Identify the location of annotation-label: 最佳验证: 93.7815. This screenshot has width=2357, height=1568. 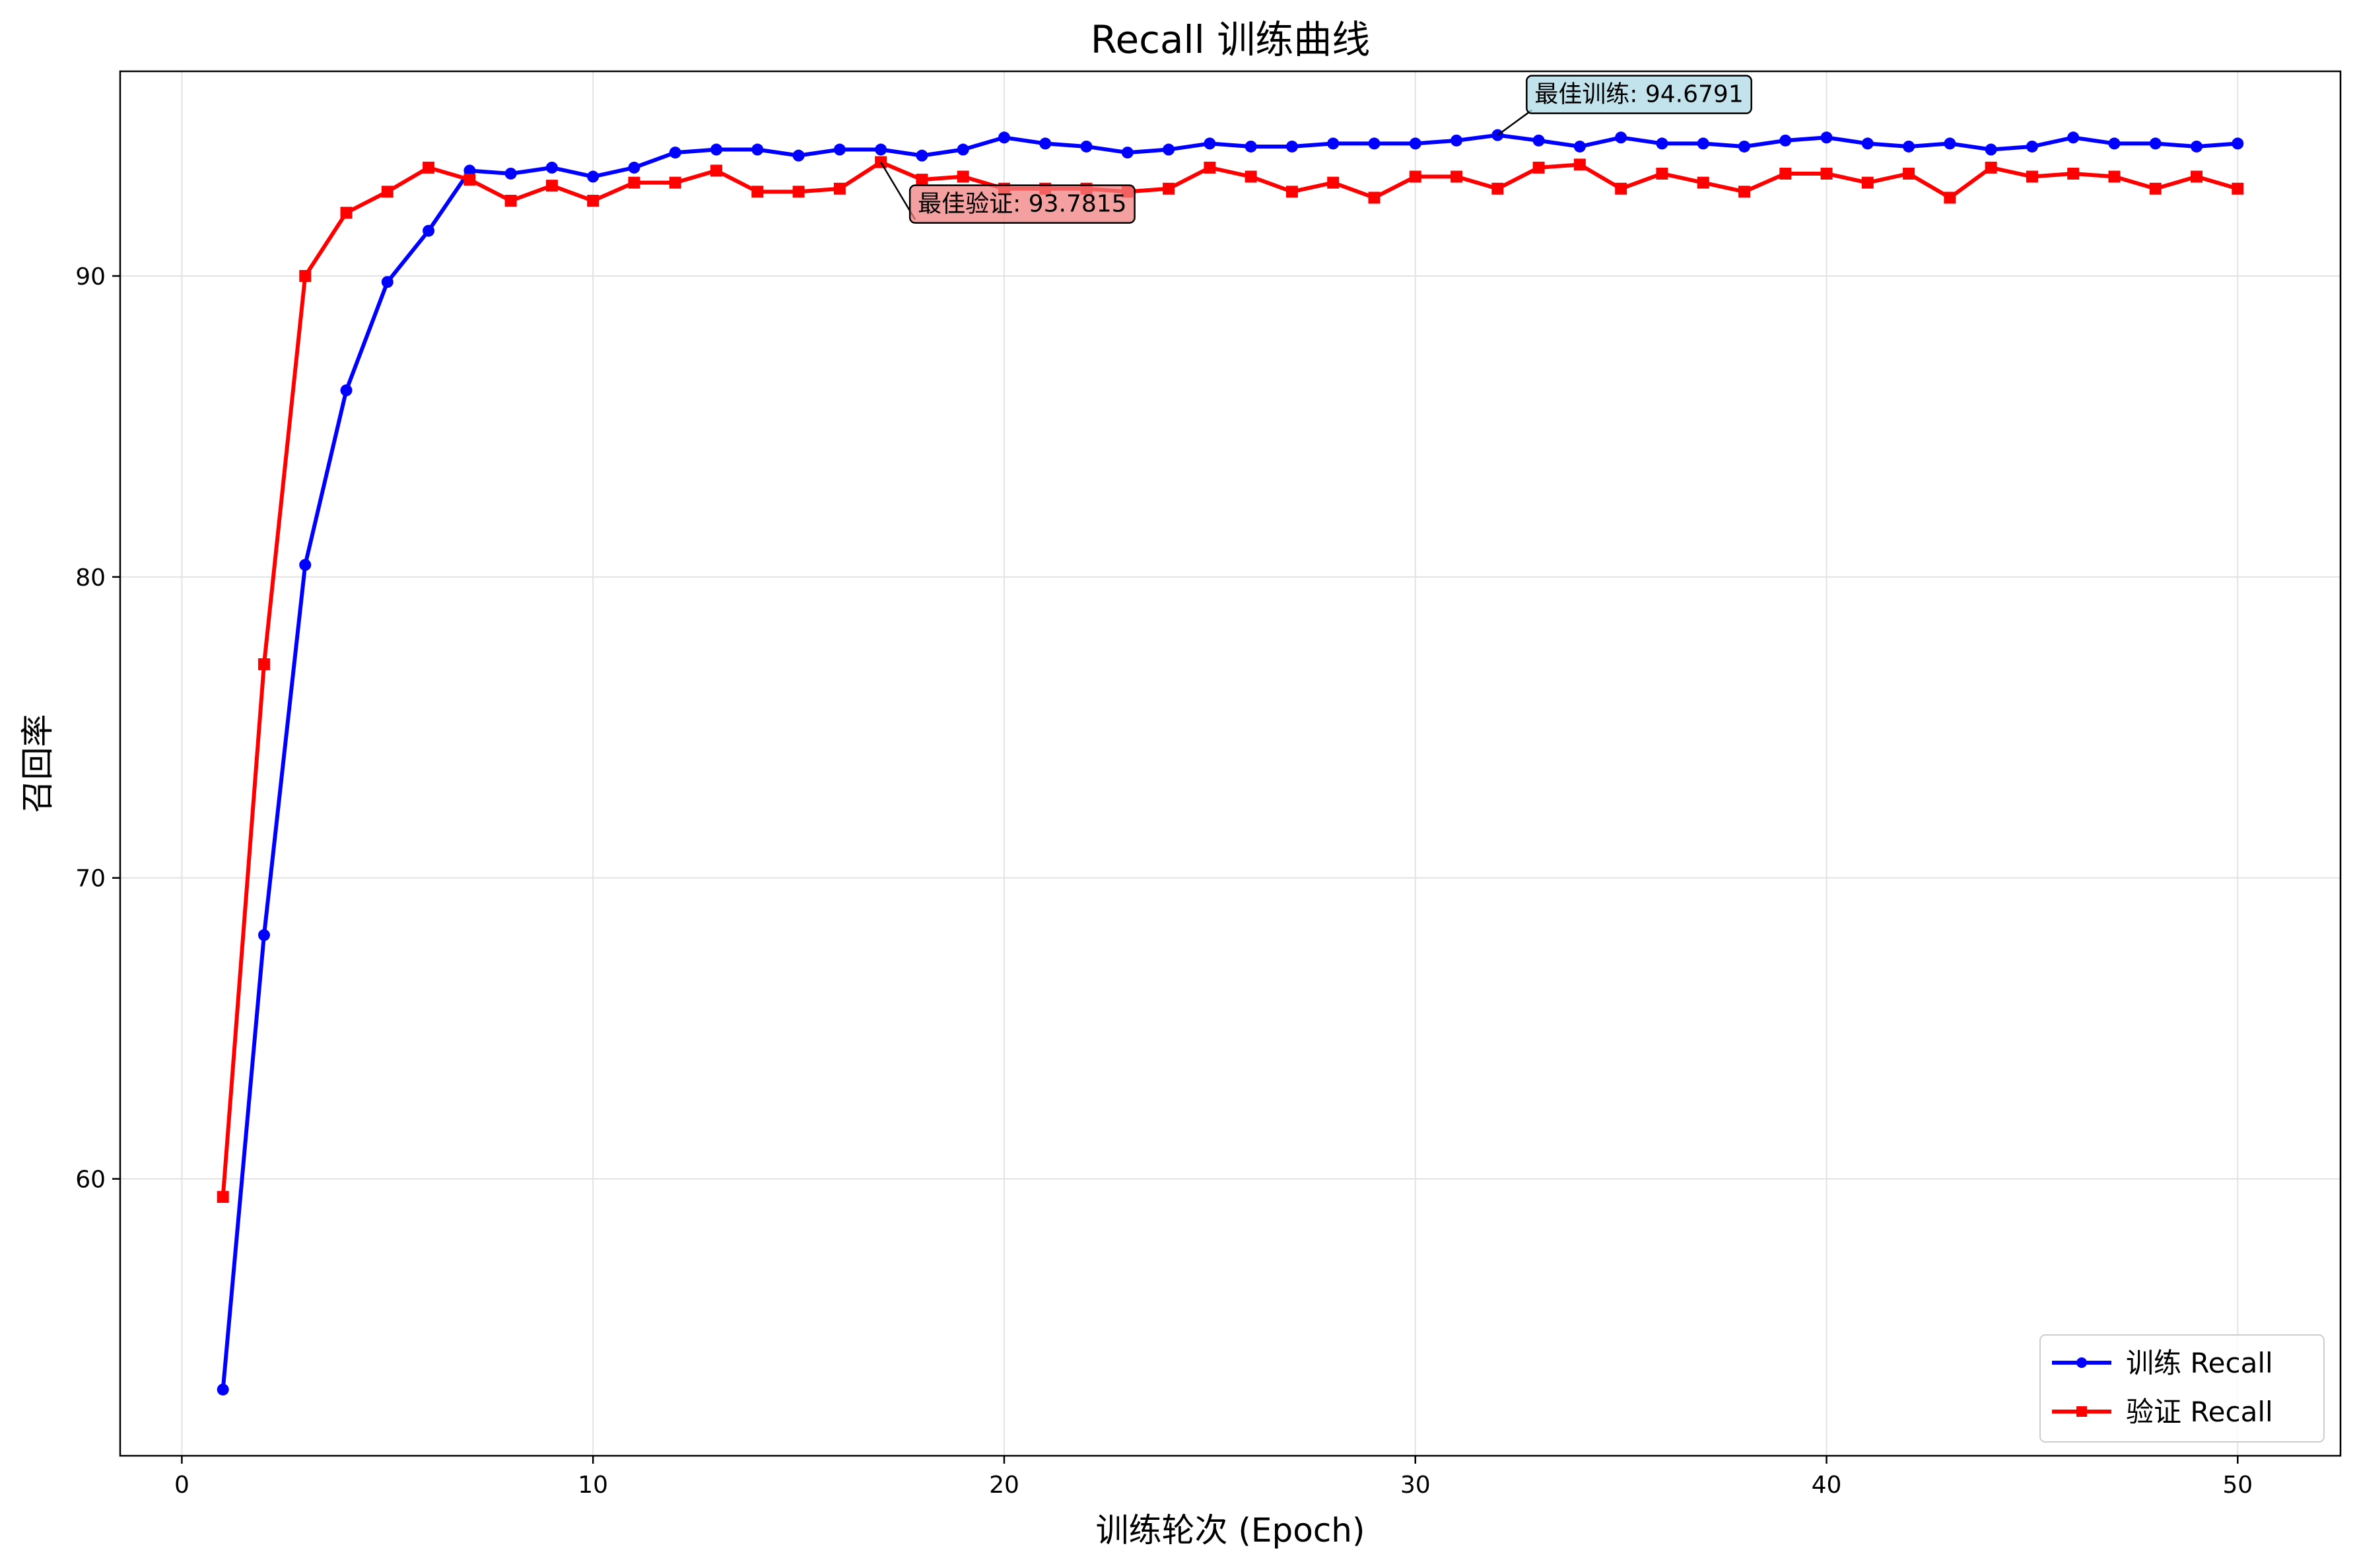
(1022, 204).